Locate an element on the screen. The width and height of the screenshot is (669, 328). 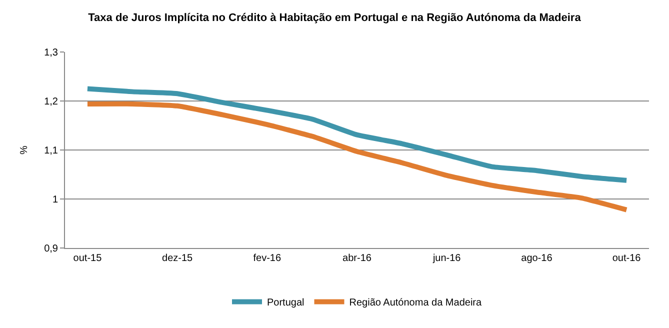
x-tick-label: dez-15 is located at coordinates (178, 258).